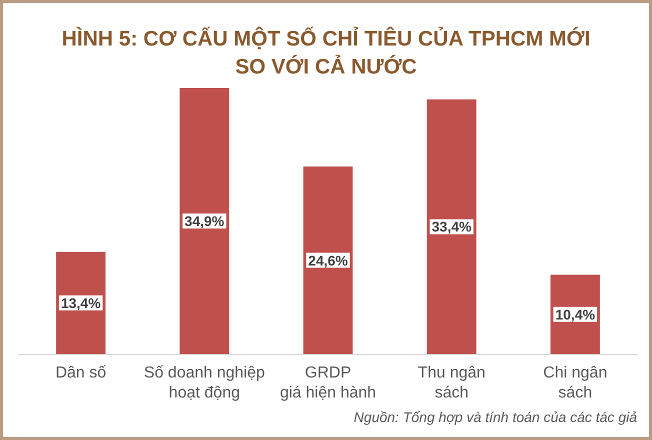 The height and width of the screenshot is (440, 652). I want to click on data-label: 24,6%, so click(328, 260).